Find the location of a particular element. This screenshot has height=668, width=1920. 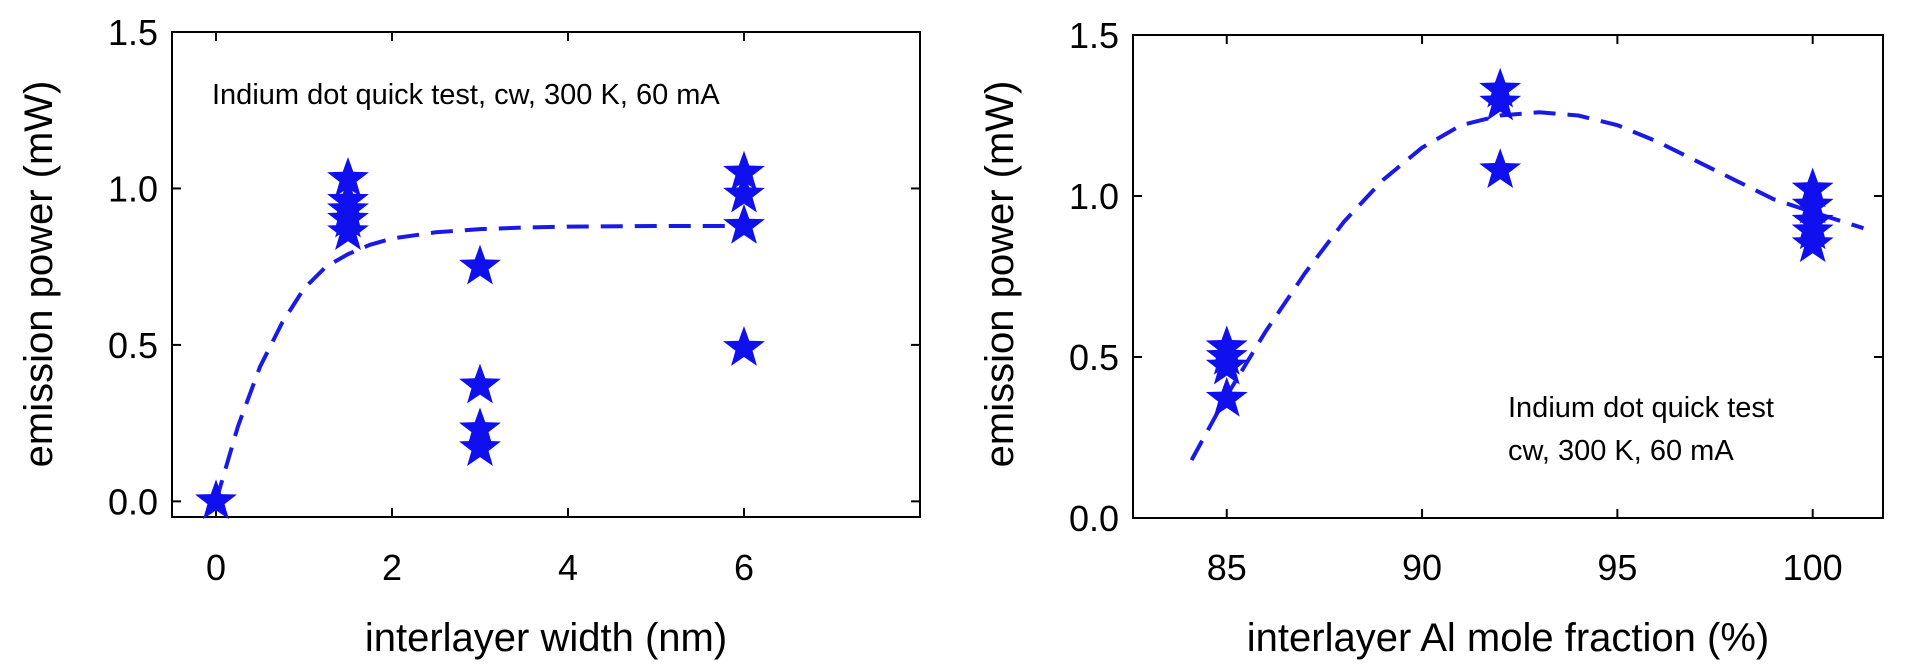

x-tick-label-left-2: 4 is located at coordinates (568, 567).